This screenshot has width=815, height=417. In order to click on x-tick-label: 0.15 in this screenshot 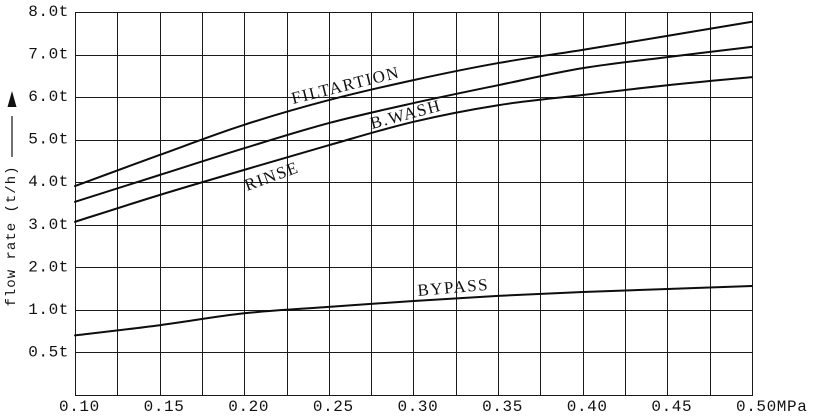, I will do `click(164, 407)`.